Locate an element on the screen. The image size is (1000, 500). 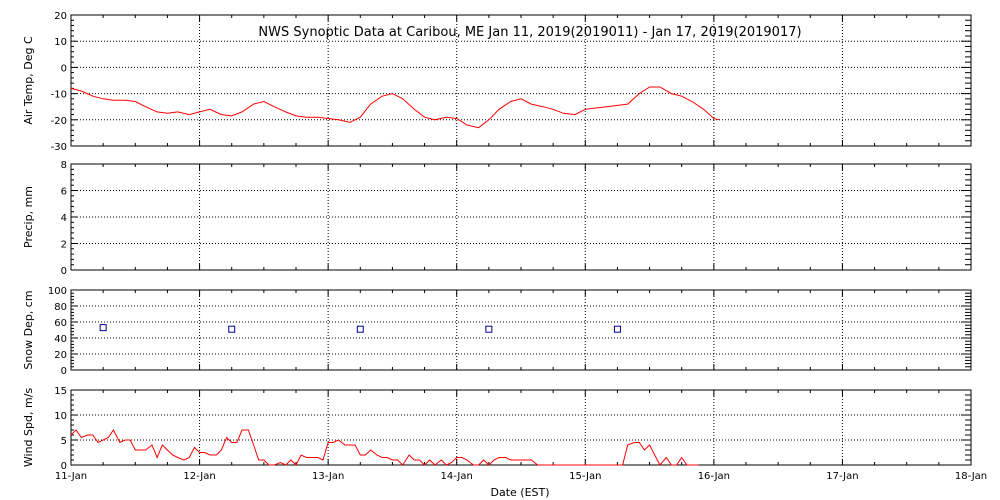
y-tick-label: 80 is located at coordinates (60, 307).